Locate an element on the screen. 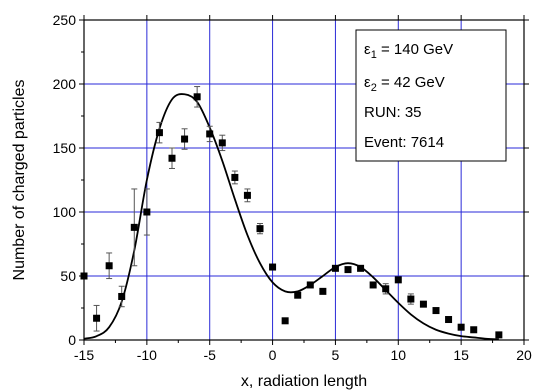 This screenshot has height=392, width=534. x-tick-labels: -15 -10 -5 0 5 10 15 20 is located at coordinates (303, 355).